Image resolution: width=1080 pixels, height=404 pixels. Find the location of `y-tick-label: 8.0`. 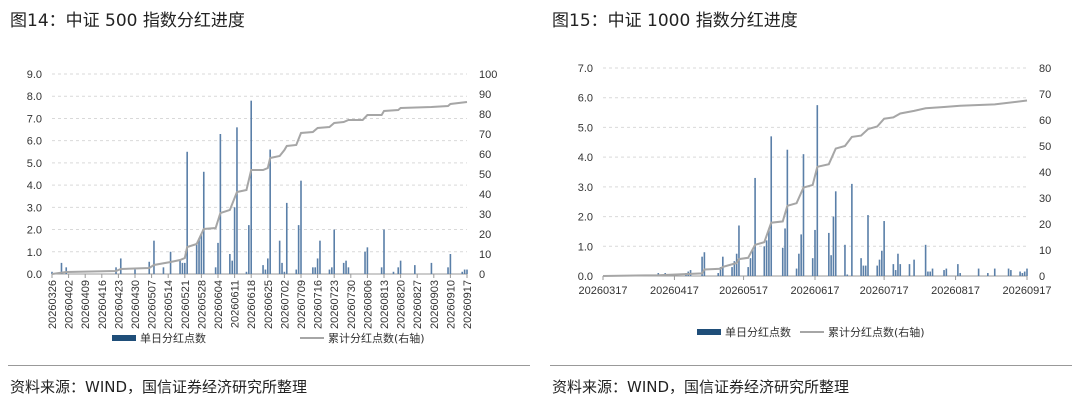

y-tick-label: 8.0 is located at coordinates (34, 97).